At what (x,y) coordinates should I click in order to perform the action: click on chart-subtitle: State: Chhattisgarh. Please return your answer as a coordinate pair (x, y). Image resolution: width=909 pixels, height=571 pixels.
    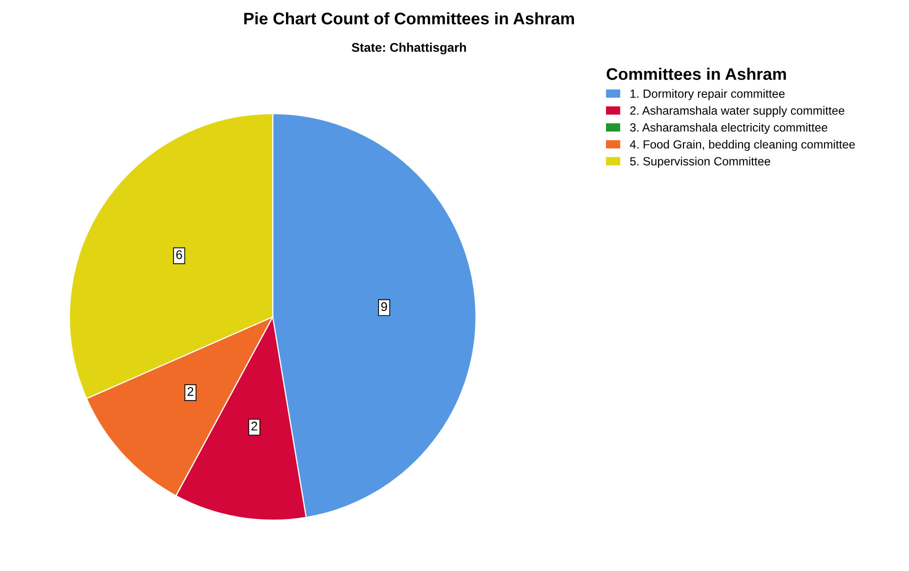
    Looking at the image, I should click on (409, 48).